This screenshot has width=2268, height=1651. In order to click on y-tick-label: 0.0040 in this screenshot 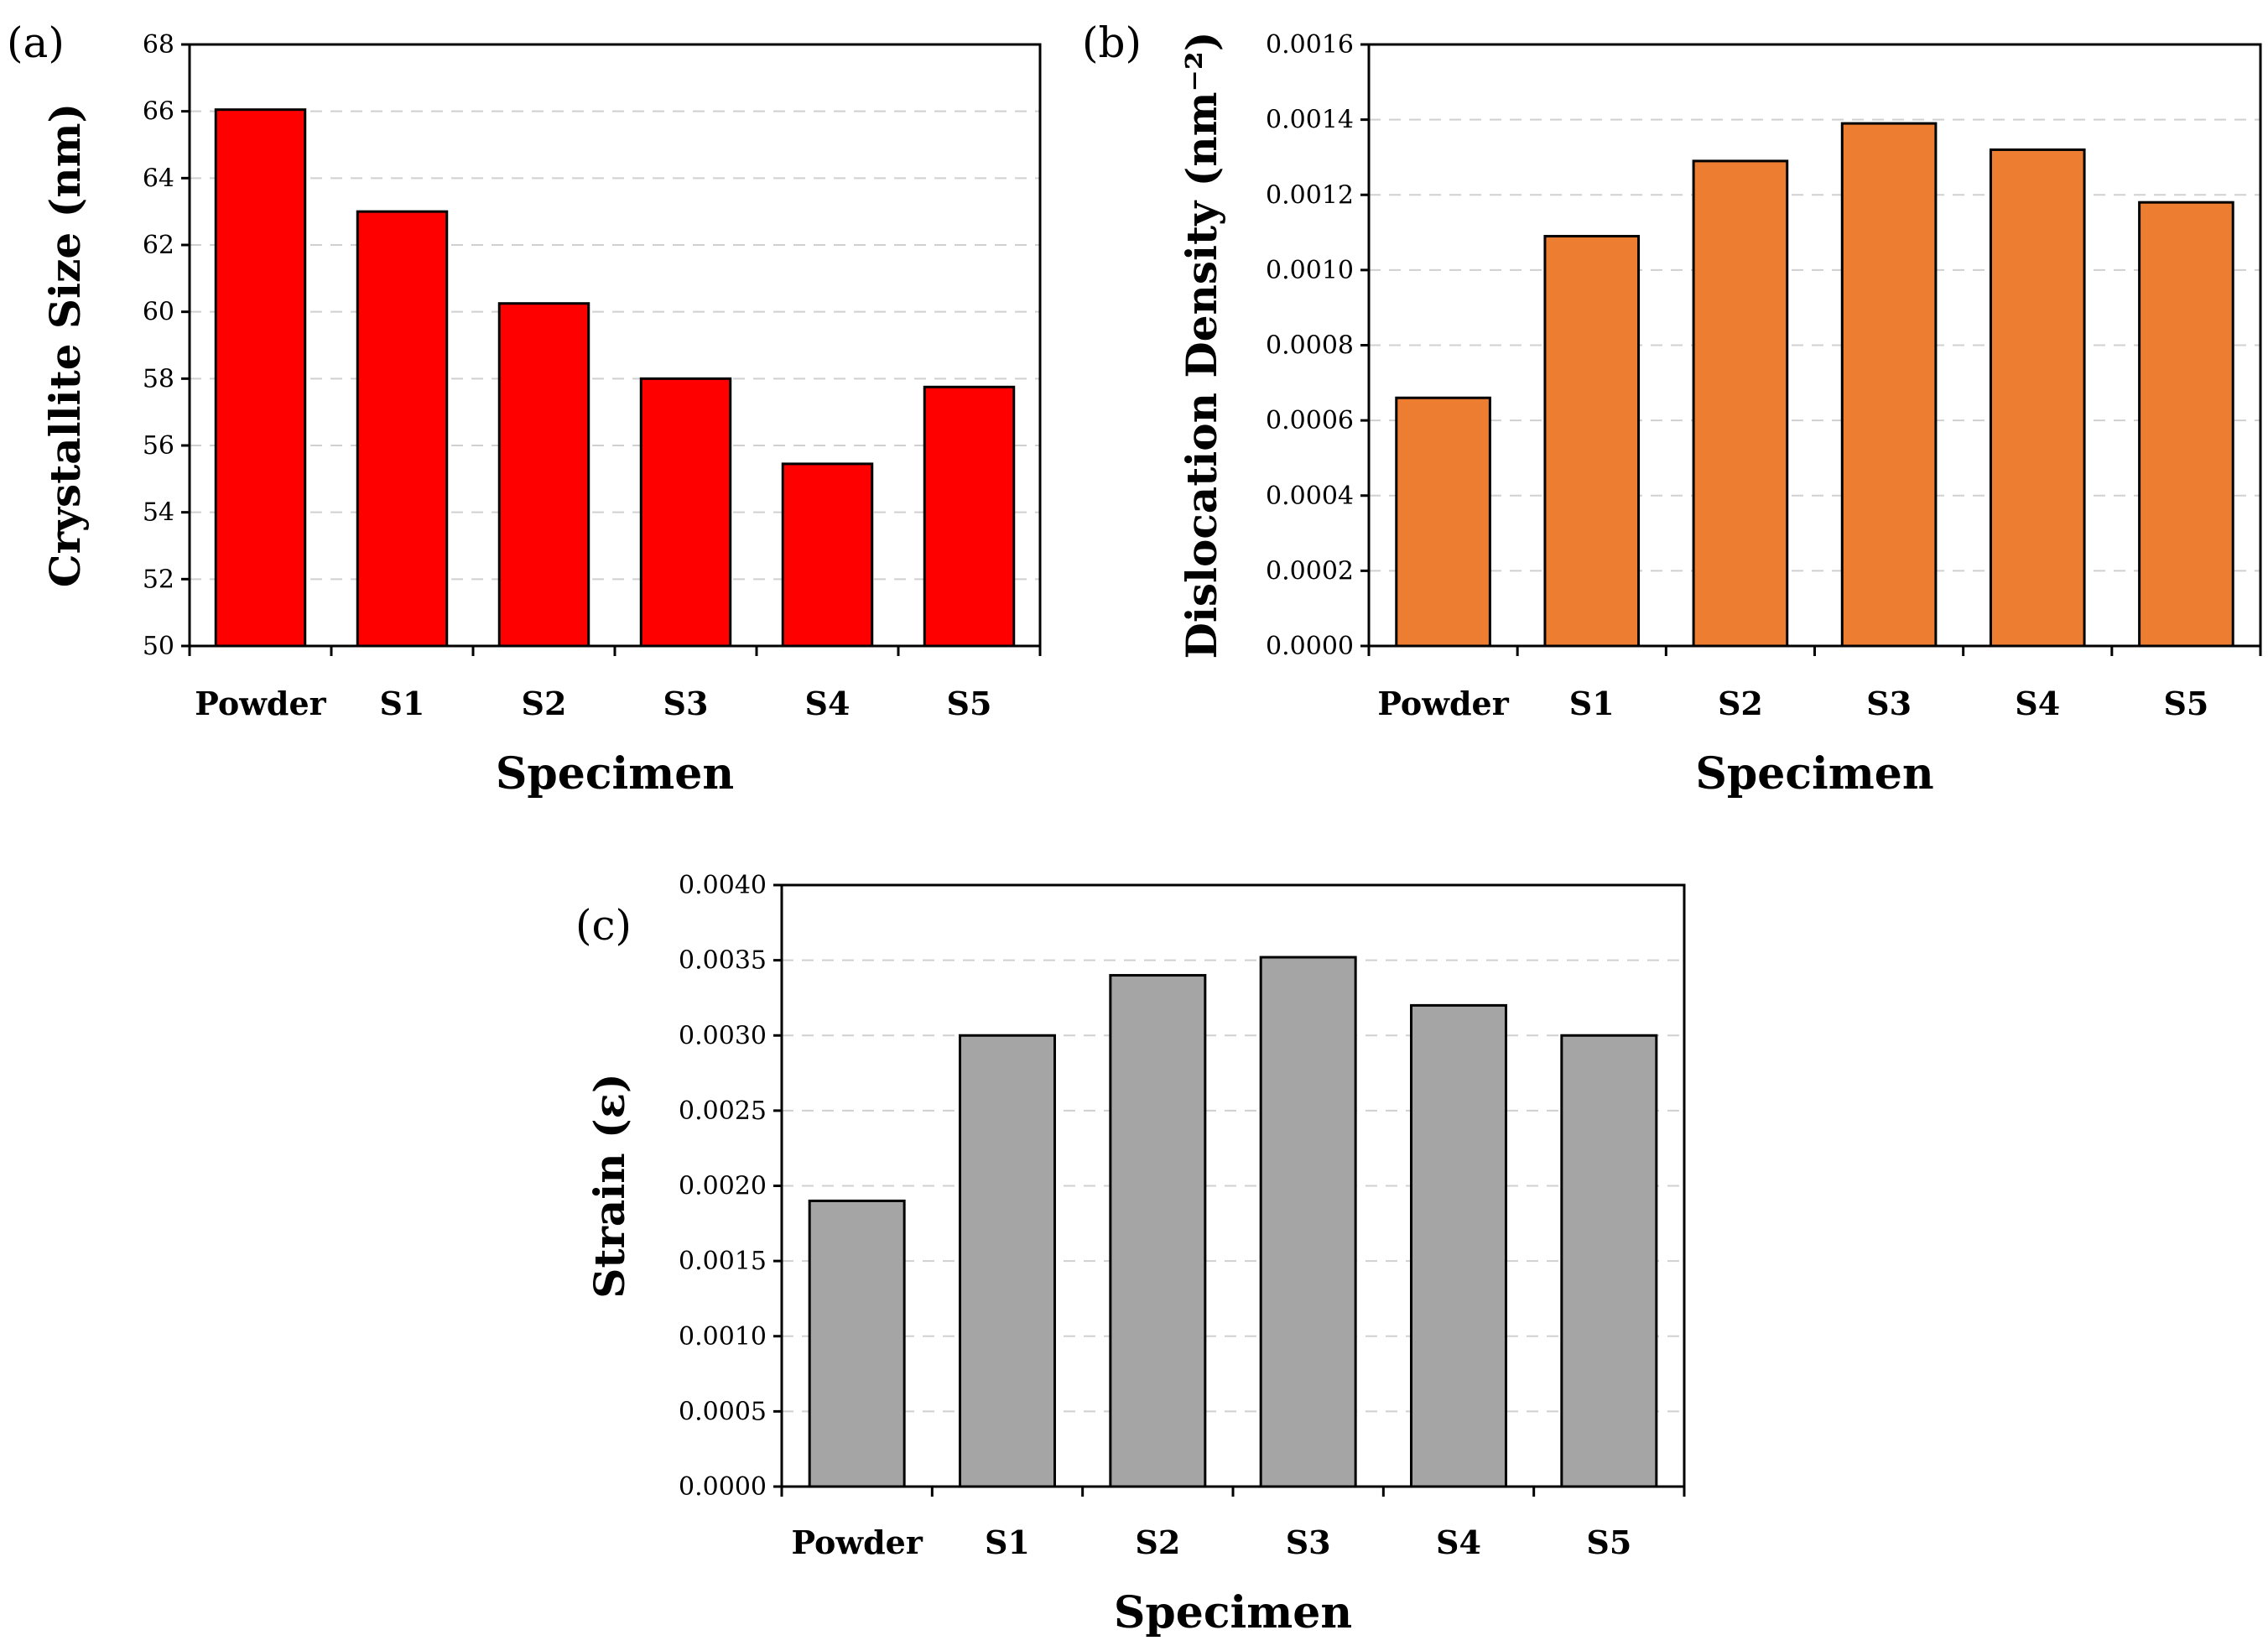, I will do `click(723, 885)`.